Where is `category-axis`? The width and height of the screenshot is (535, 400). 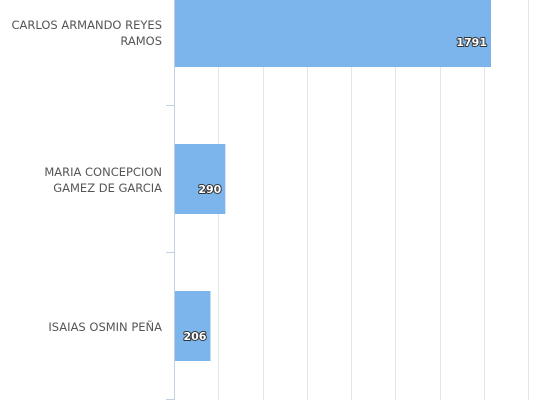 category-axis is located at coordinates (170, 200).